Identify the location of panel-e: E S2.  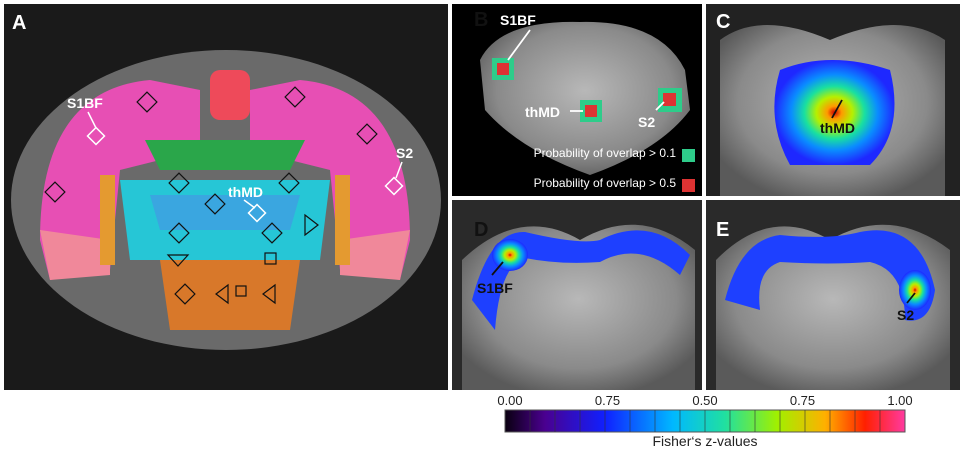
(833, 295).